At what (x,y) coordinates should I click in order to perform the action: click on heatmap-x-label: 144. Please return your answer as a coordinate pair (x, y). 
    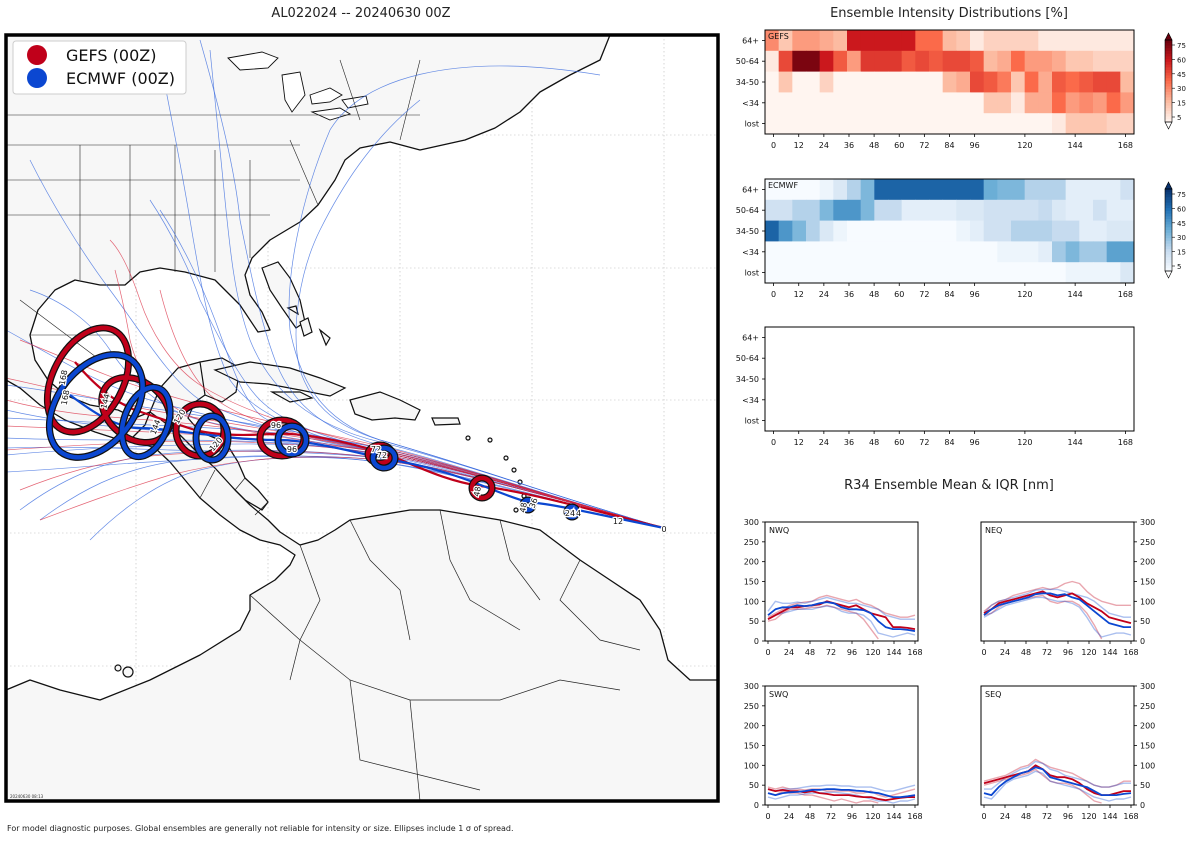
    Looking at the image, I should click on (1075, 145).